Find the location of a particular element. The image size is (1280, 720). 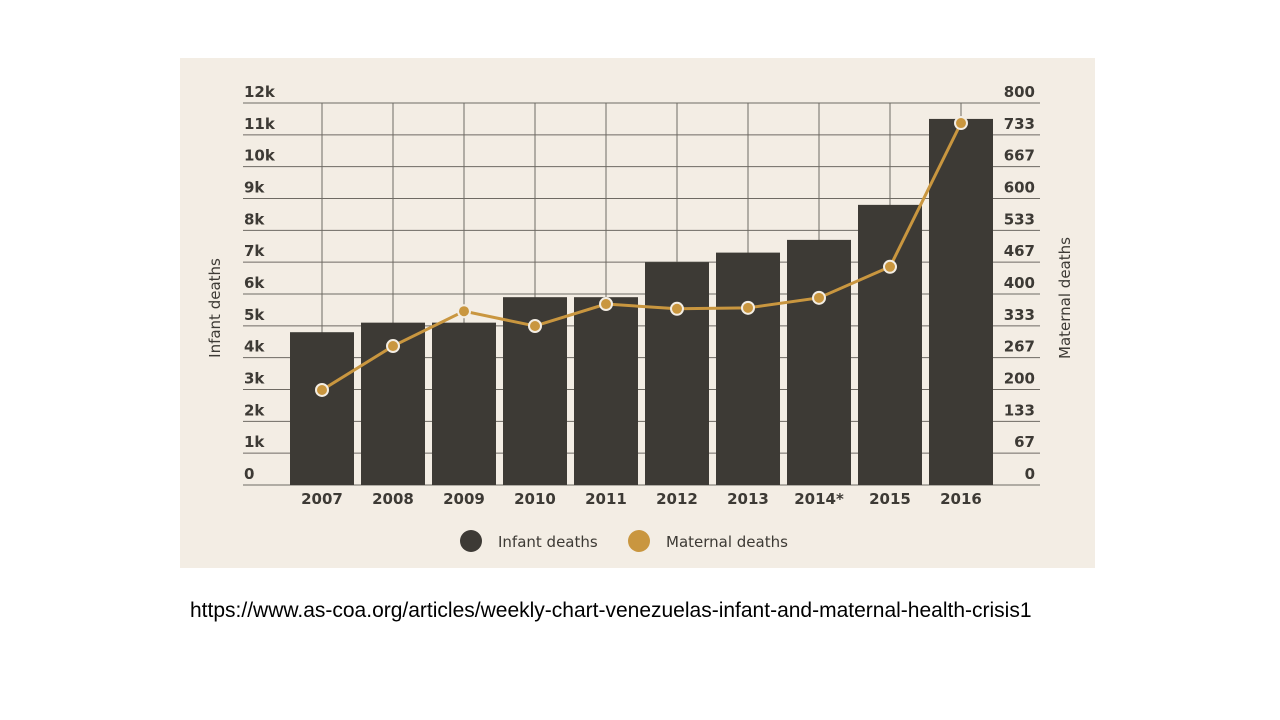

y-tick-label: 0 is located at coordinates (249, 474).